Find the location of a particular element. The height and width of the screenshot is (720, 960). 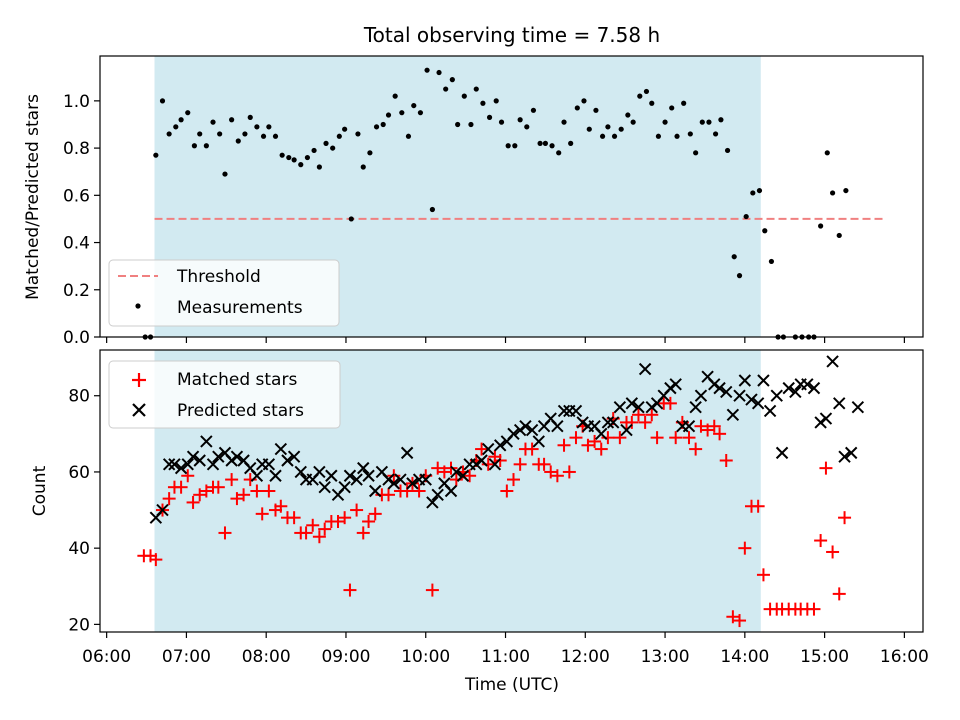

x-tick-label: 10:00 is located at coordinates (425, 657).